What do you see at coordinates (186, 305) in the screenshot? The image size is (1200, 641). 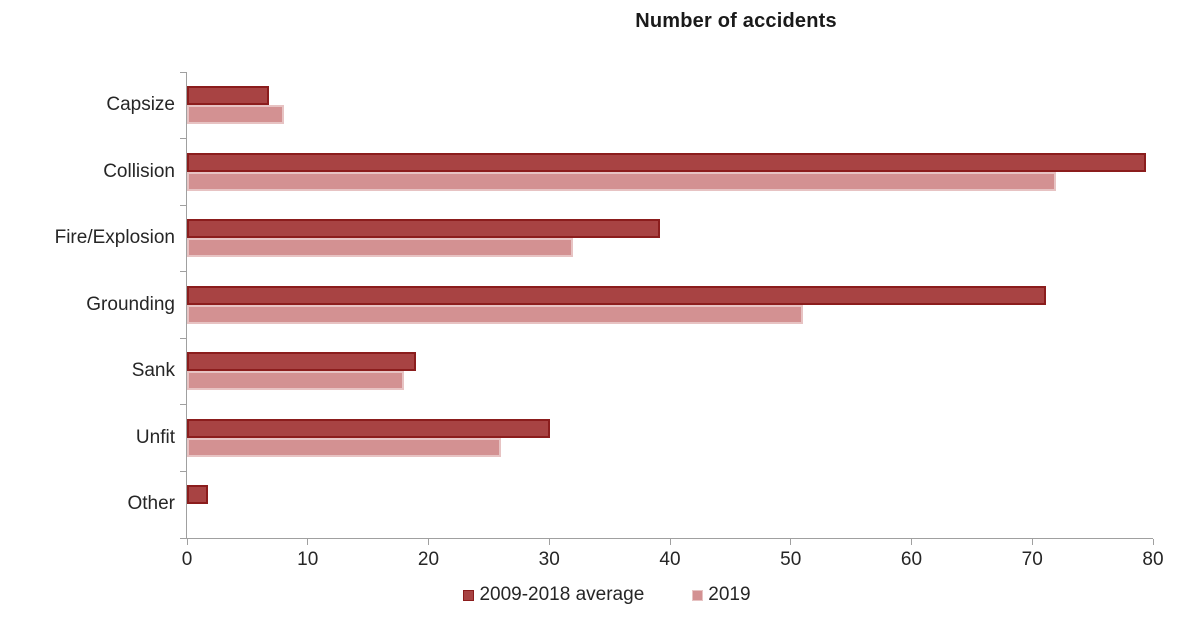 I see `y-axis-line` at bounding box center [186, 305].